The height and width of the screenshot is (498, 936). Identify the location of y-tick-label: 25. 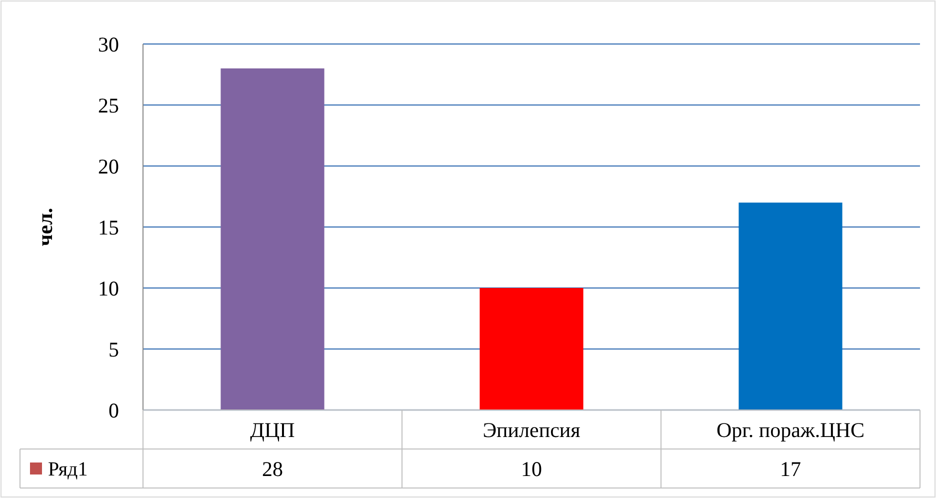
(108, 105).